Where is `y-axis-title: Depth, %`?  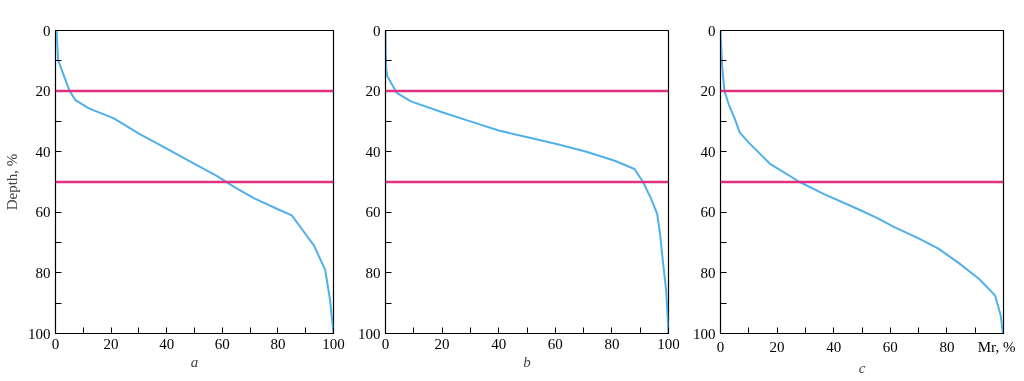 y-axis-title: Depth, % is located at coordinates (12, 182).